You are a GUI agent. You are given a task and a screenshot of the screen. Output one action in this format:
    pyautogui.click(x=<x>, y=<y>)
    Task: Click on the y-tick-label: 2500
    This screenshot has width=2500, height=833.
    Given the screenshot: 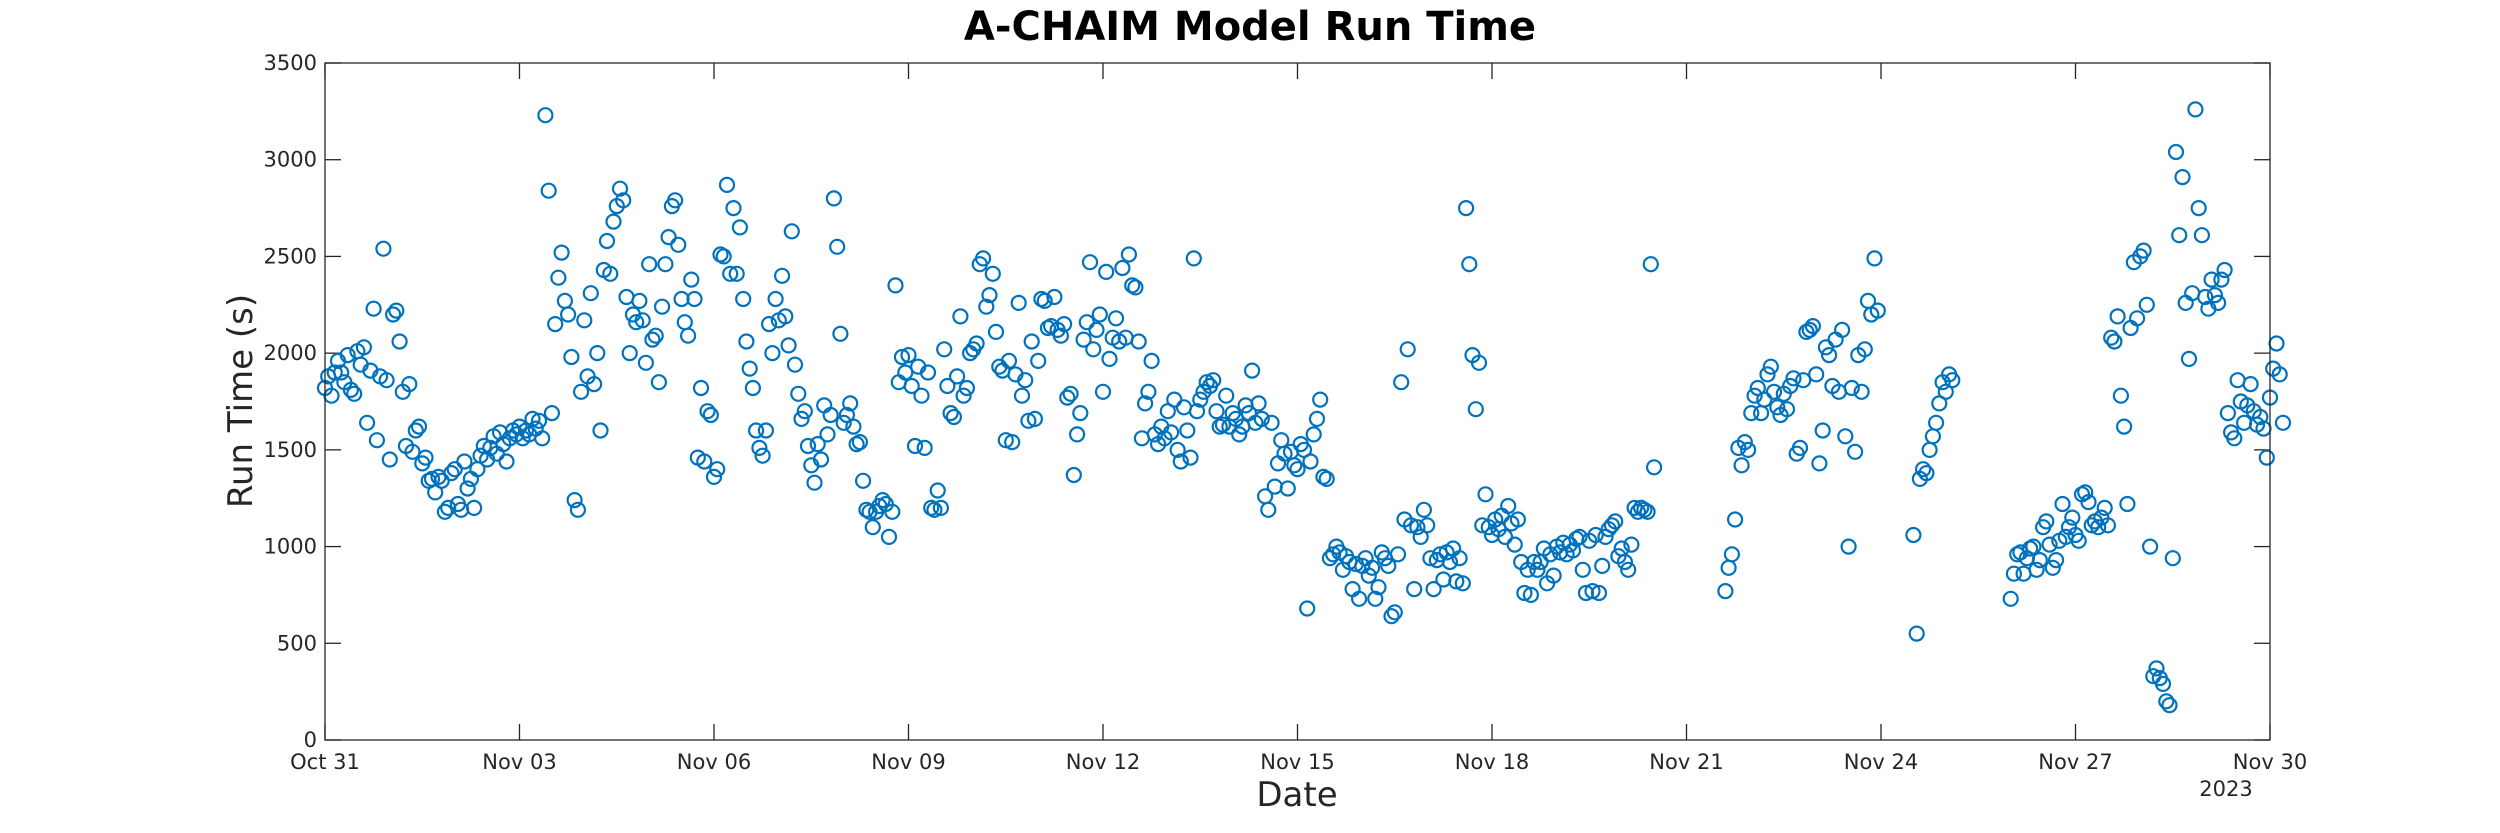 What is the action you would take?
    pyautogui.click(x=290, y=256)
    